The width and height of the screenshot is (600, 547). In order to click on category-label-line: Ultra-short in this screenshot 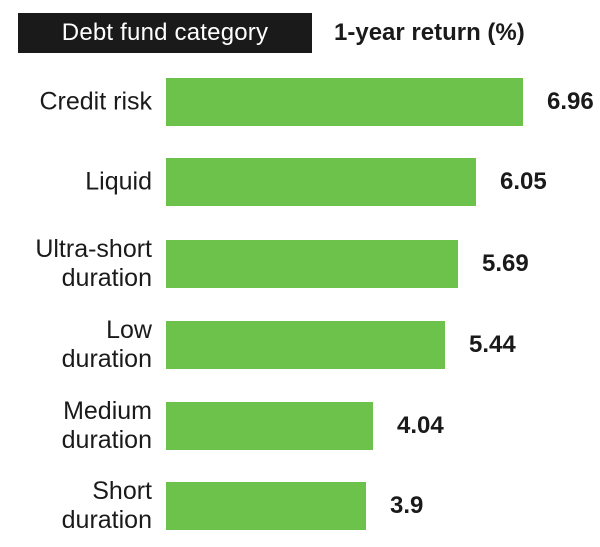, I will do `click(93, 249)`.